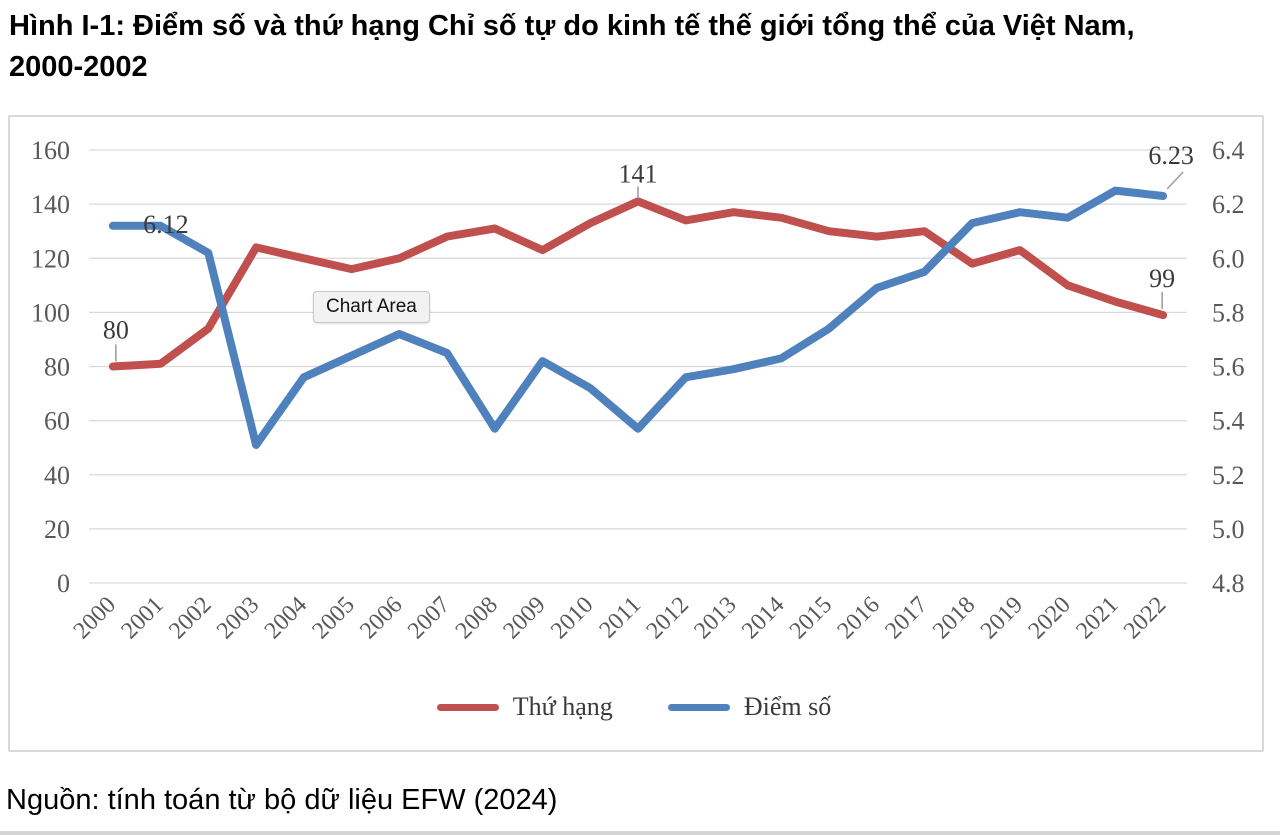 The width and height of the screenshot is (1280, 835). What do you see at coordinates (787, 706) in the screenshot?
I see `legend-label-score: Điểm số` at bounding box center [787, 706].